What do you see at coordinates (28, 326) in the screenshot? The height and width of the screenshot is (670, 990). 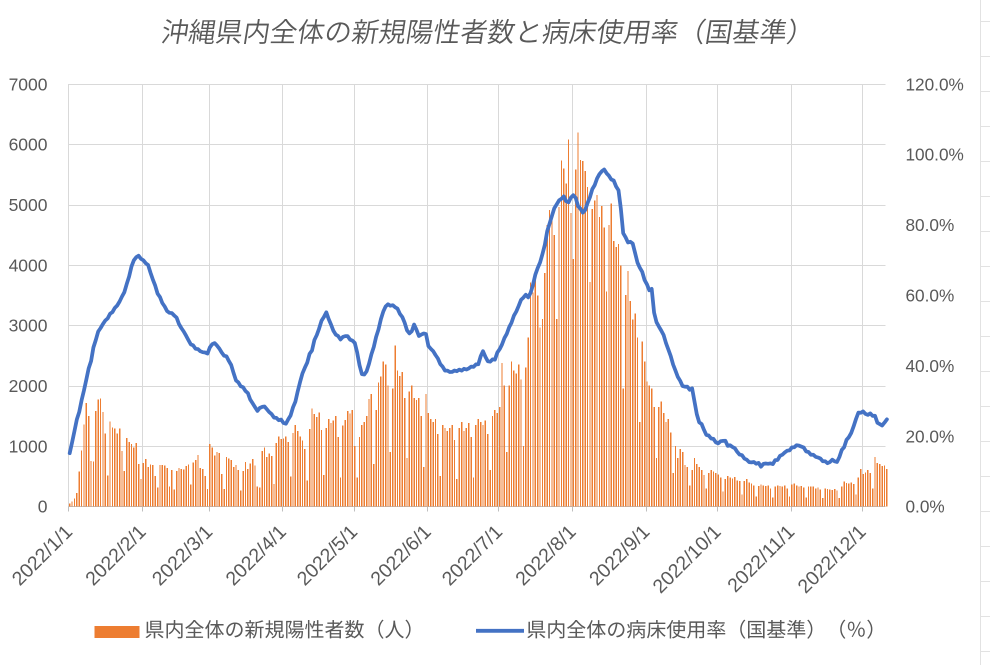 I see `svg-text: 3000` at bounding box center [28, 326].